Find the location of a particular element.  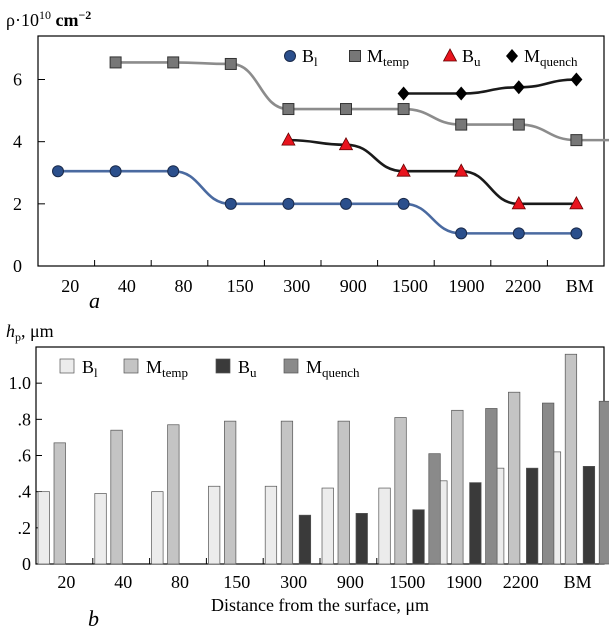

y-tick-label: .4 is located at coordinates (25, 492).